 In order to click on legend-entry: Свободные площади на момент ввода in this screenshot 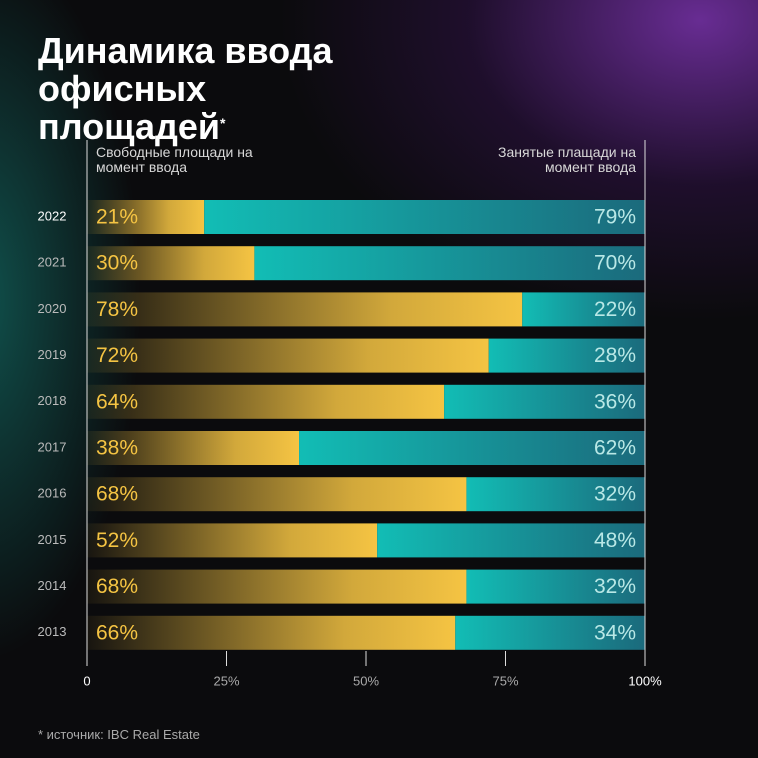, I will do `click(174, 159)`.